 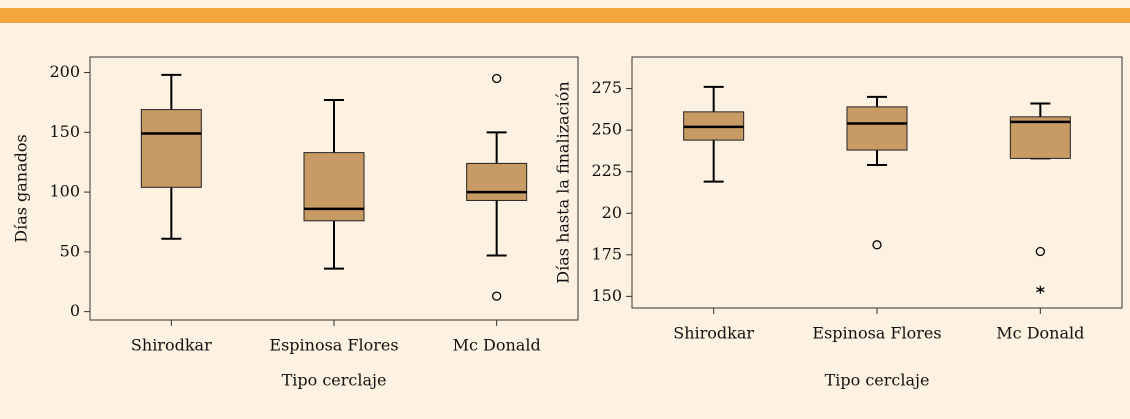 I want to click on y-tick-label: 175, so click(x=606, y=253).